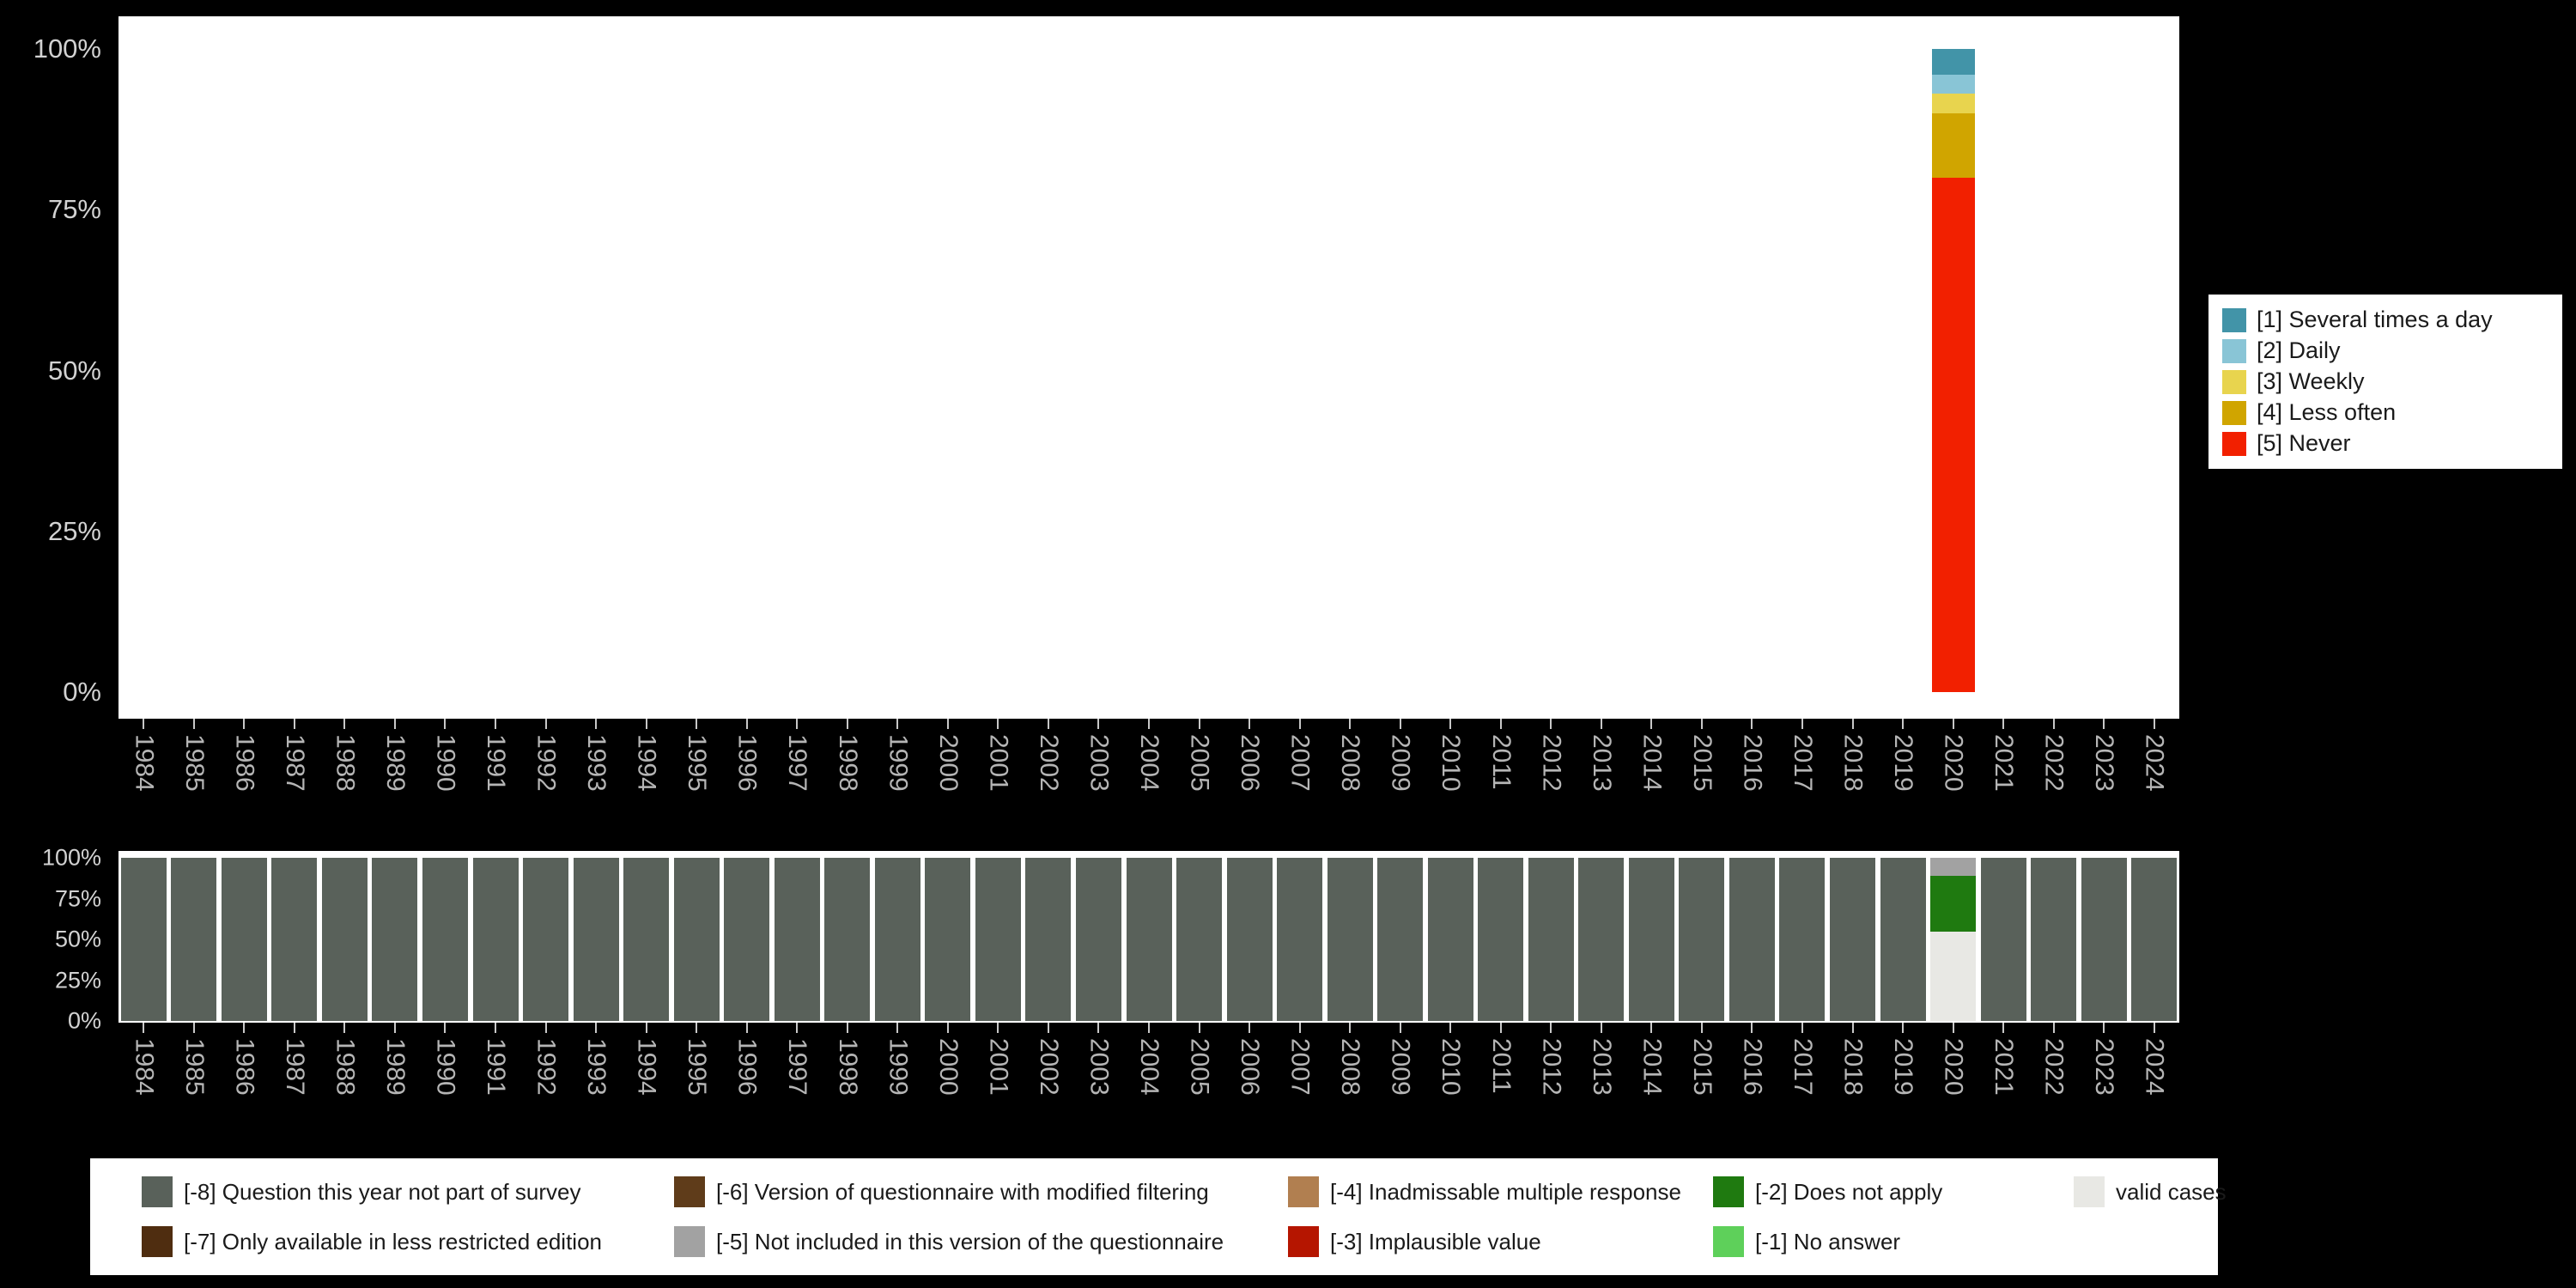  Describe the element at coordinates (1199, 763) in the screenshot. I see `x-tick-label: 2005` at that location.